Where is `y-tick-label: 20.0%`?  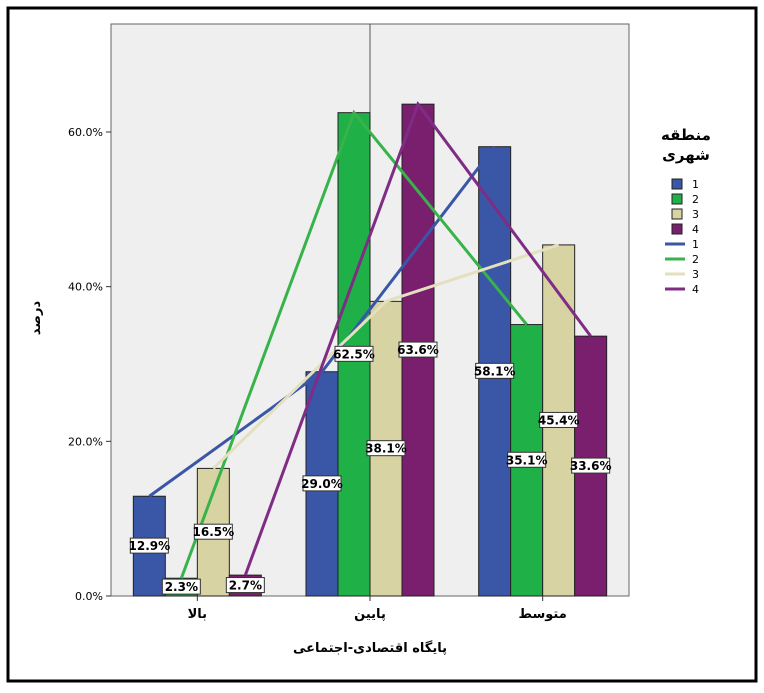 y-tick-label: 20.0% is located at coordinates (85, 441).